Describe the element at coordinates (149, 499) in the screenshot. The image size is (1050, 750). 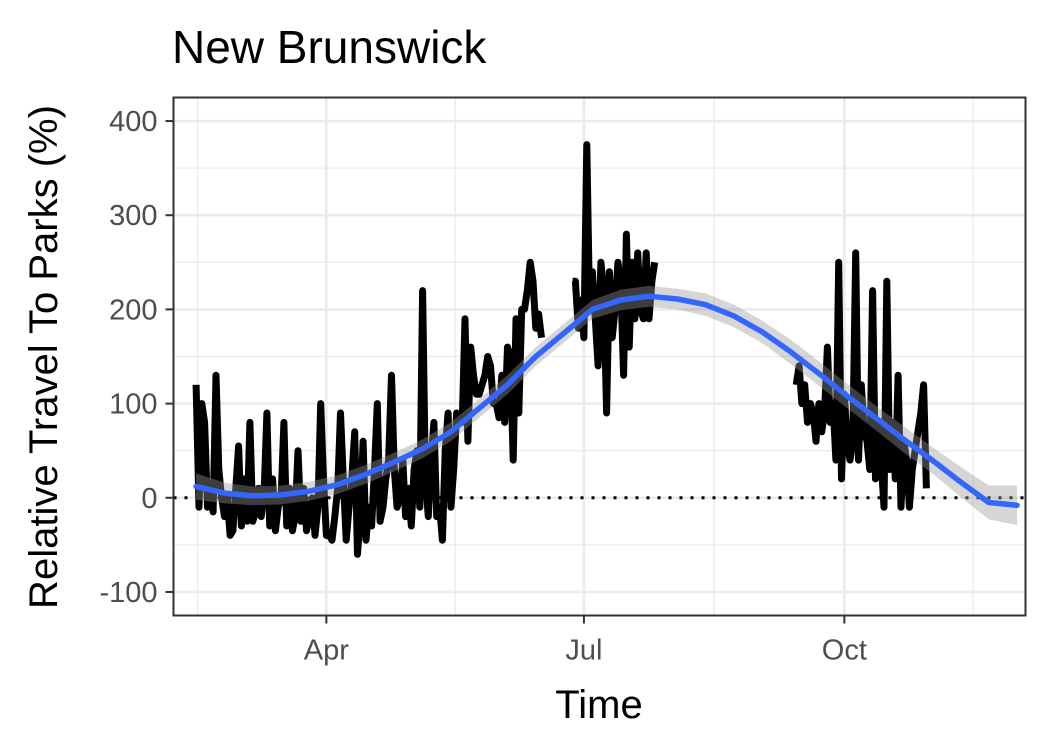
I see `y-tick-label: 0` at that location.